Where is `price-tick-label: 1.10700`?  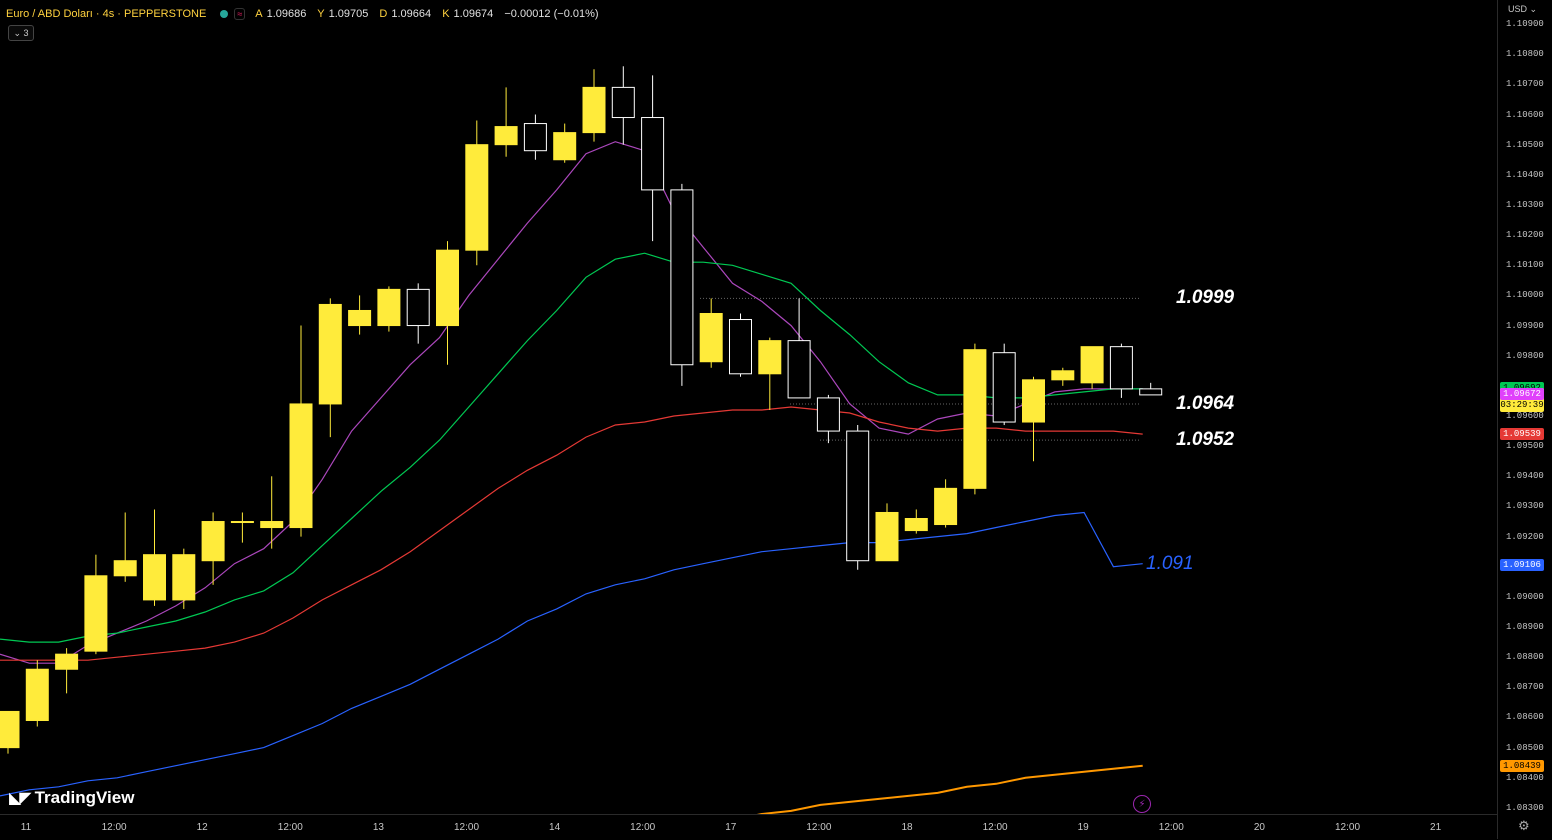
price-tick-label: 1.10700 is located at coordinates (1525, 84).